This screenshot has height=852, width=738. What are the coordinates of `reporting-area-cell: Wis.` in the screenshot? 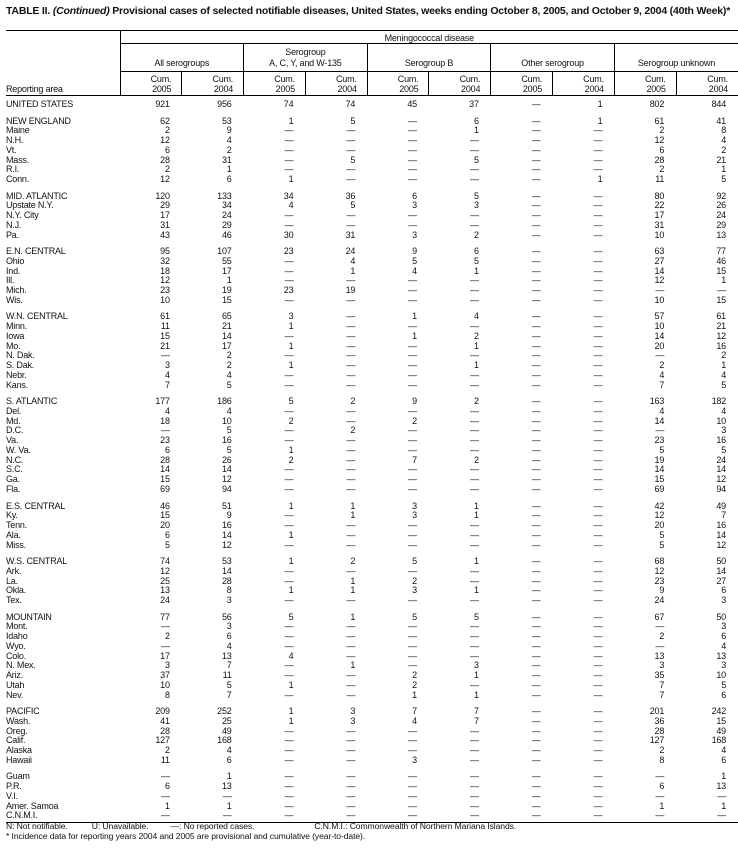 It's located at (14, 299).